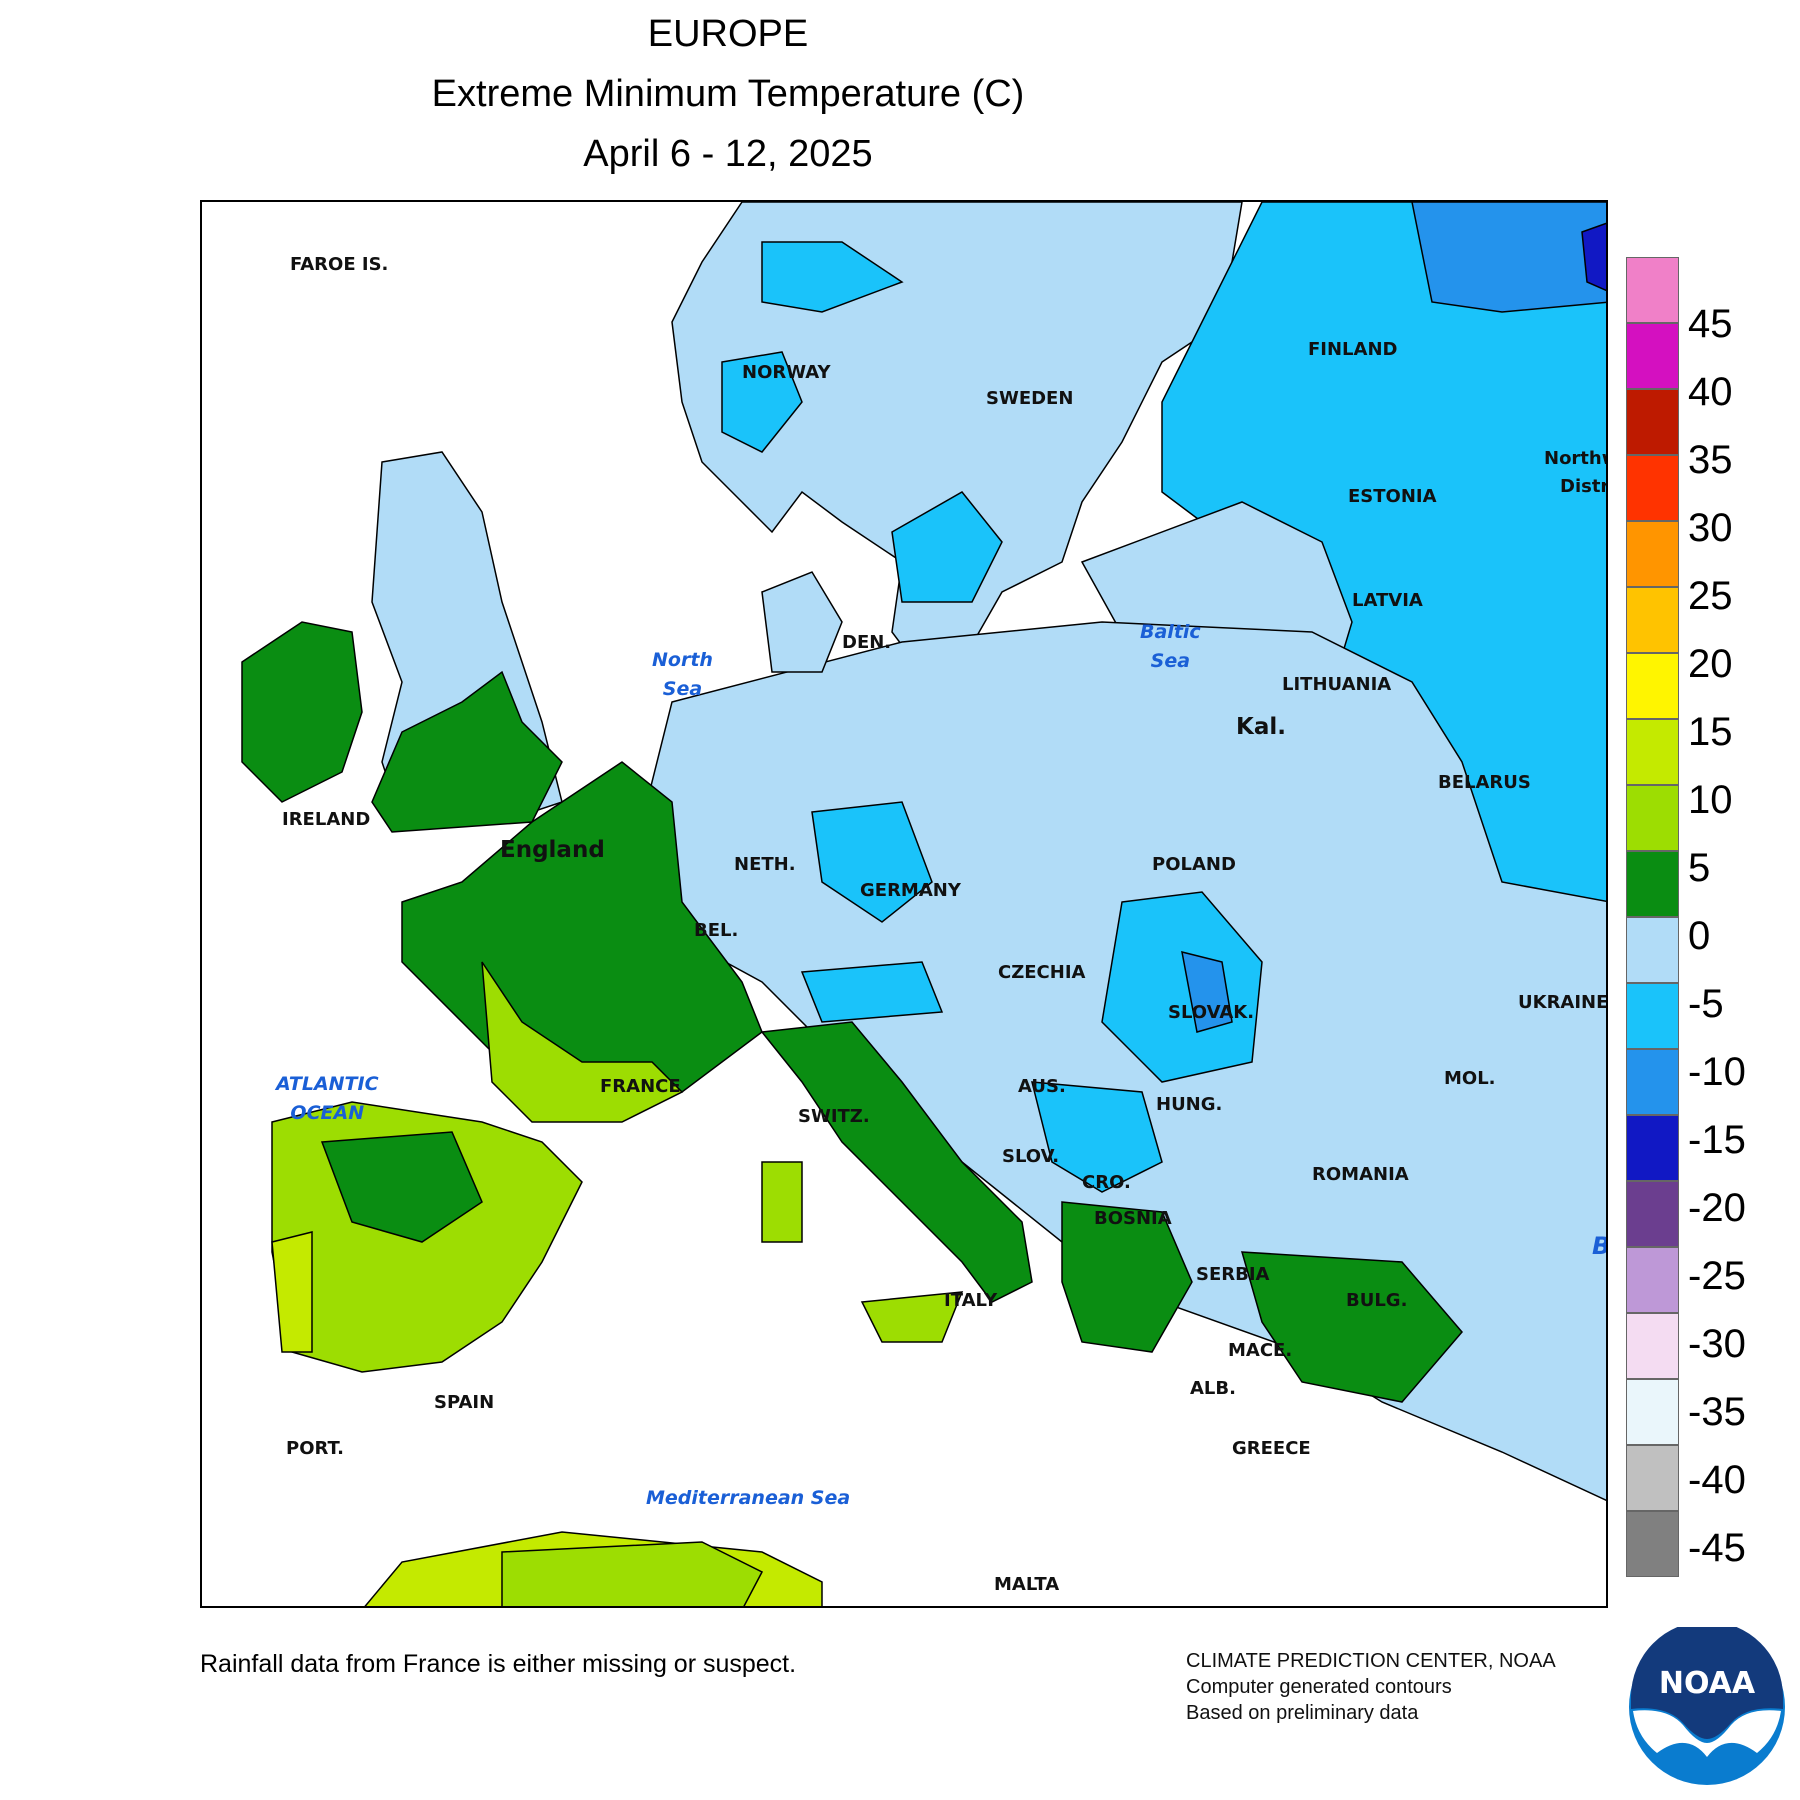 The width and height of the screenshot is (1800, 1800). What do you see at coordinates (327, 1099) in the screenshot?
I see `label-atlantic-ocean: ATLANTIC OCEAN` at bounding box center [327, 1099].